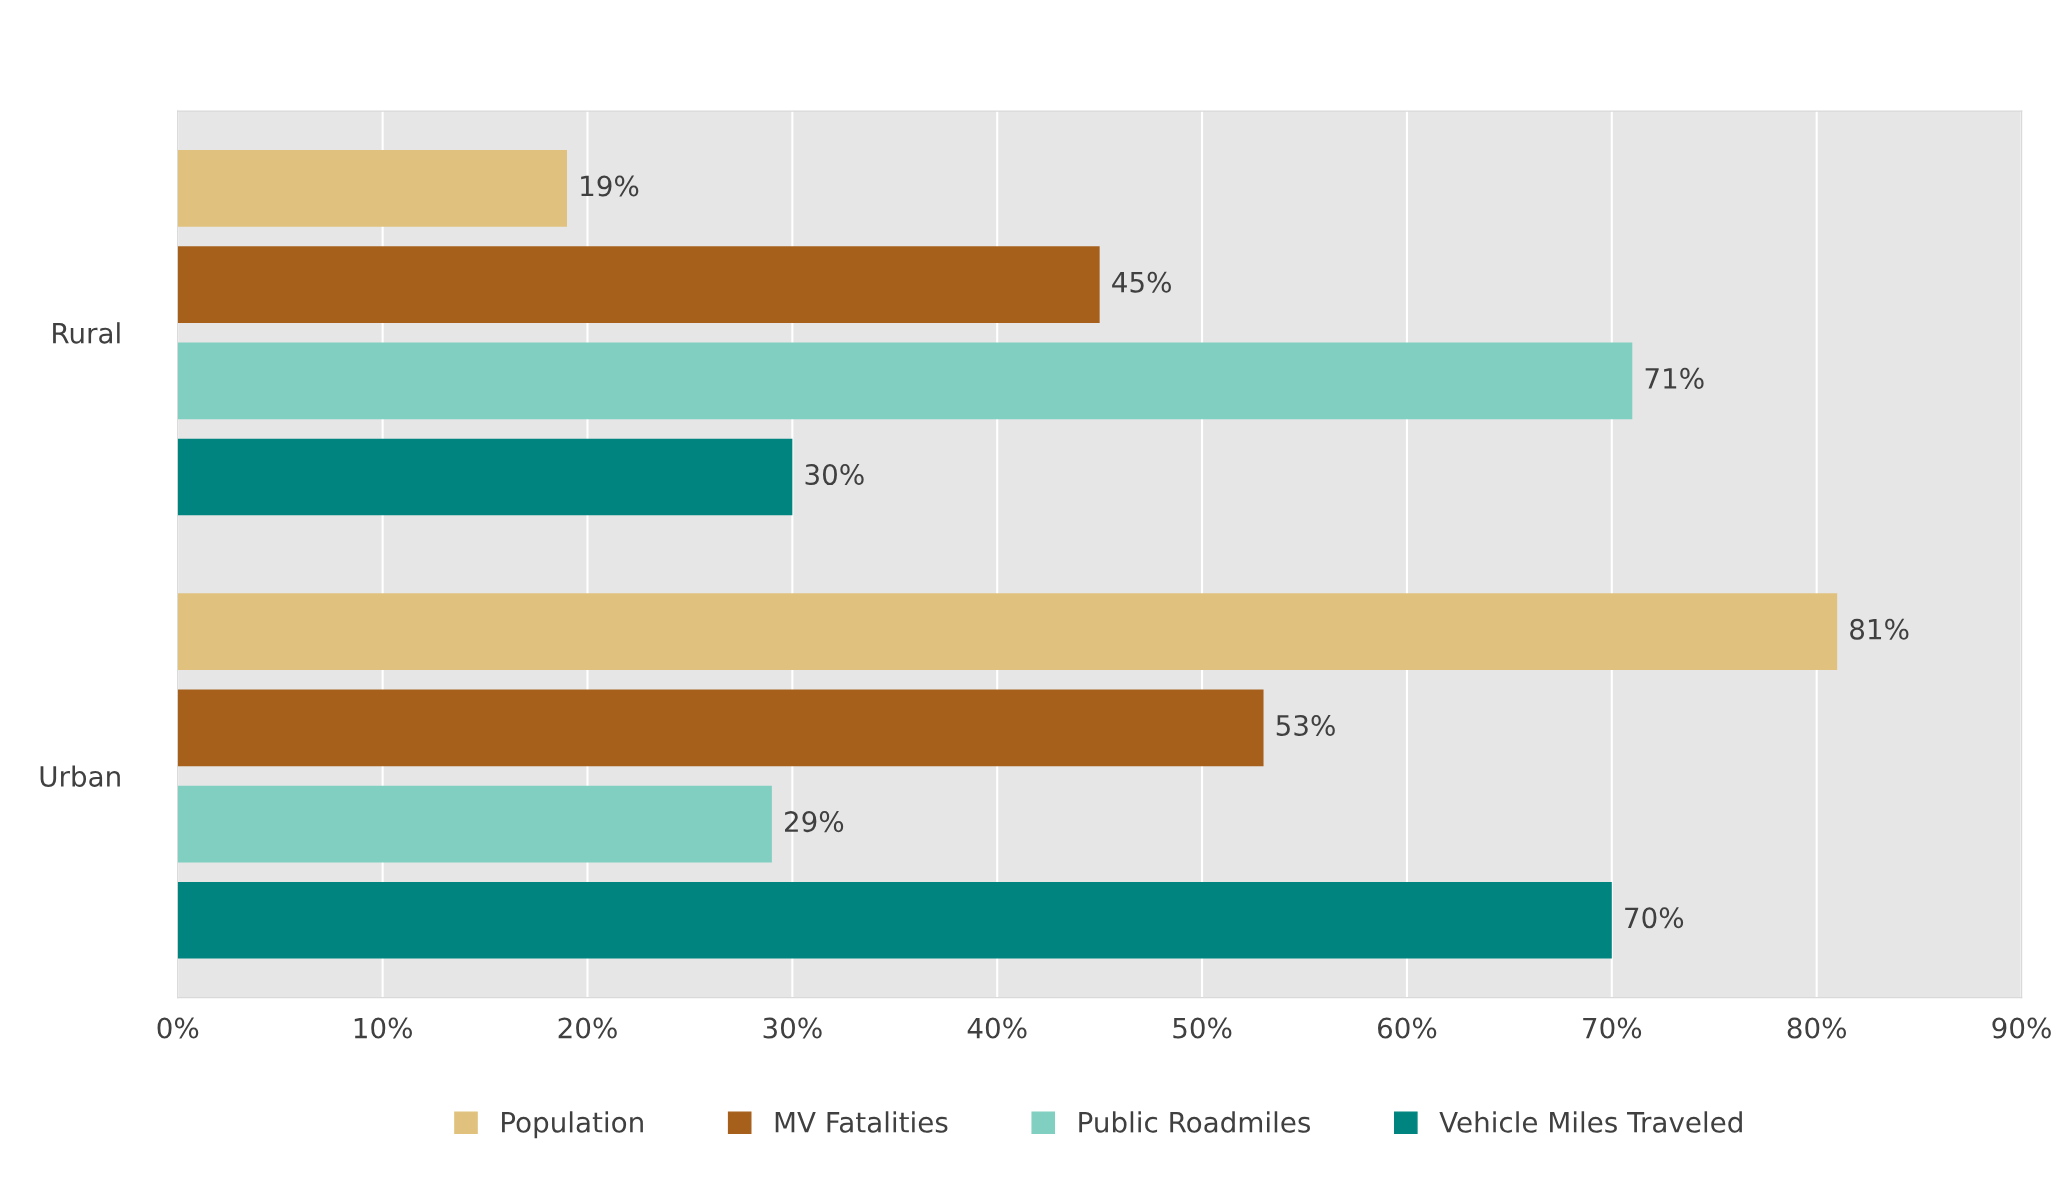  What do you see at coordinates (86, 333) in the screenshot?
I see `y-tick-label: Rural` at bounding box center [86, 333].